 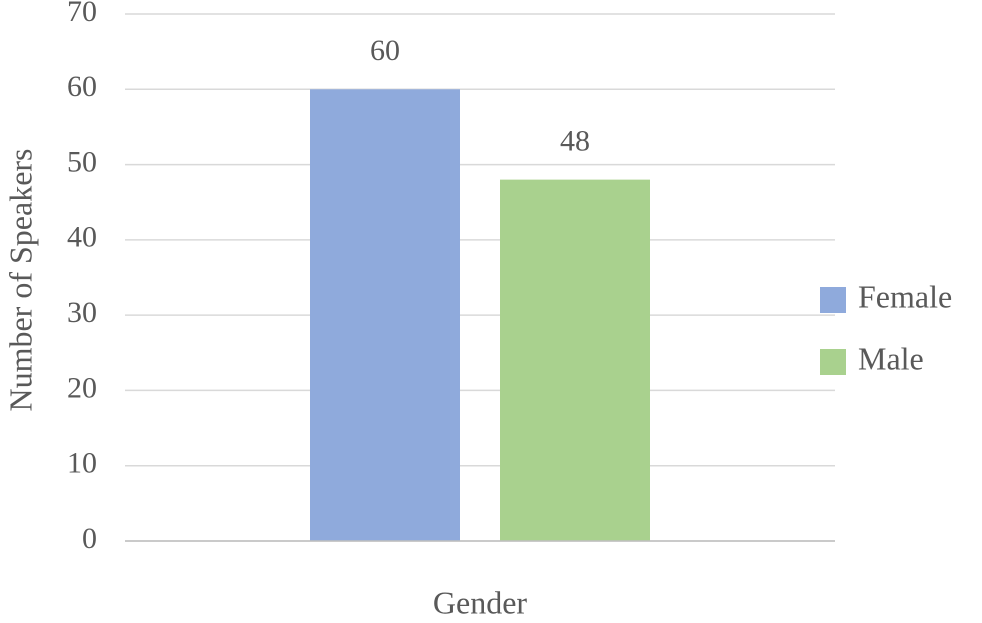 I want to click on y-tick-label: 70, so click(x=82, y=14).